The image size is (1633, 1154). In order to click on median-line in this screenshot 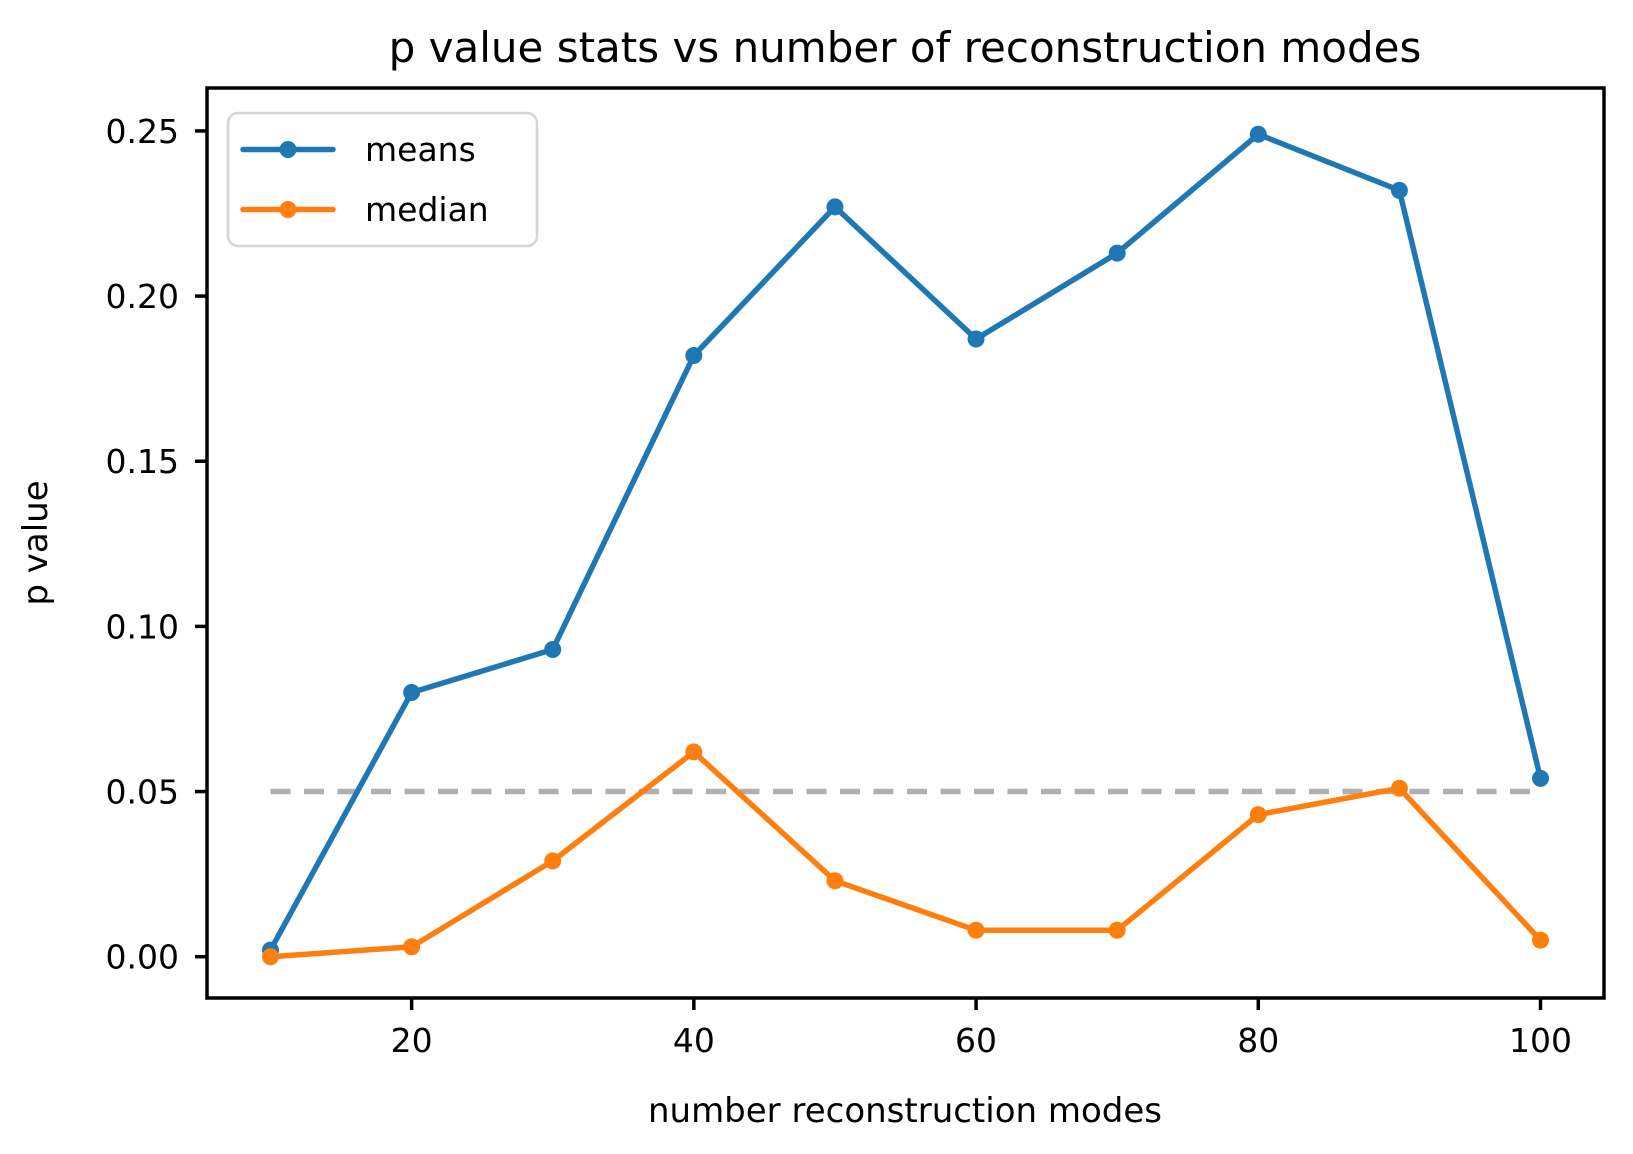, I will do `click(905, 854)`.